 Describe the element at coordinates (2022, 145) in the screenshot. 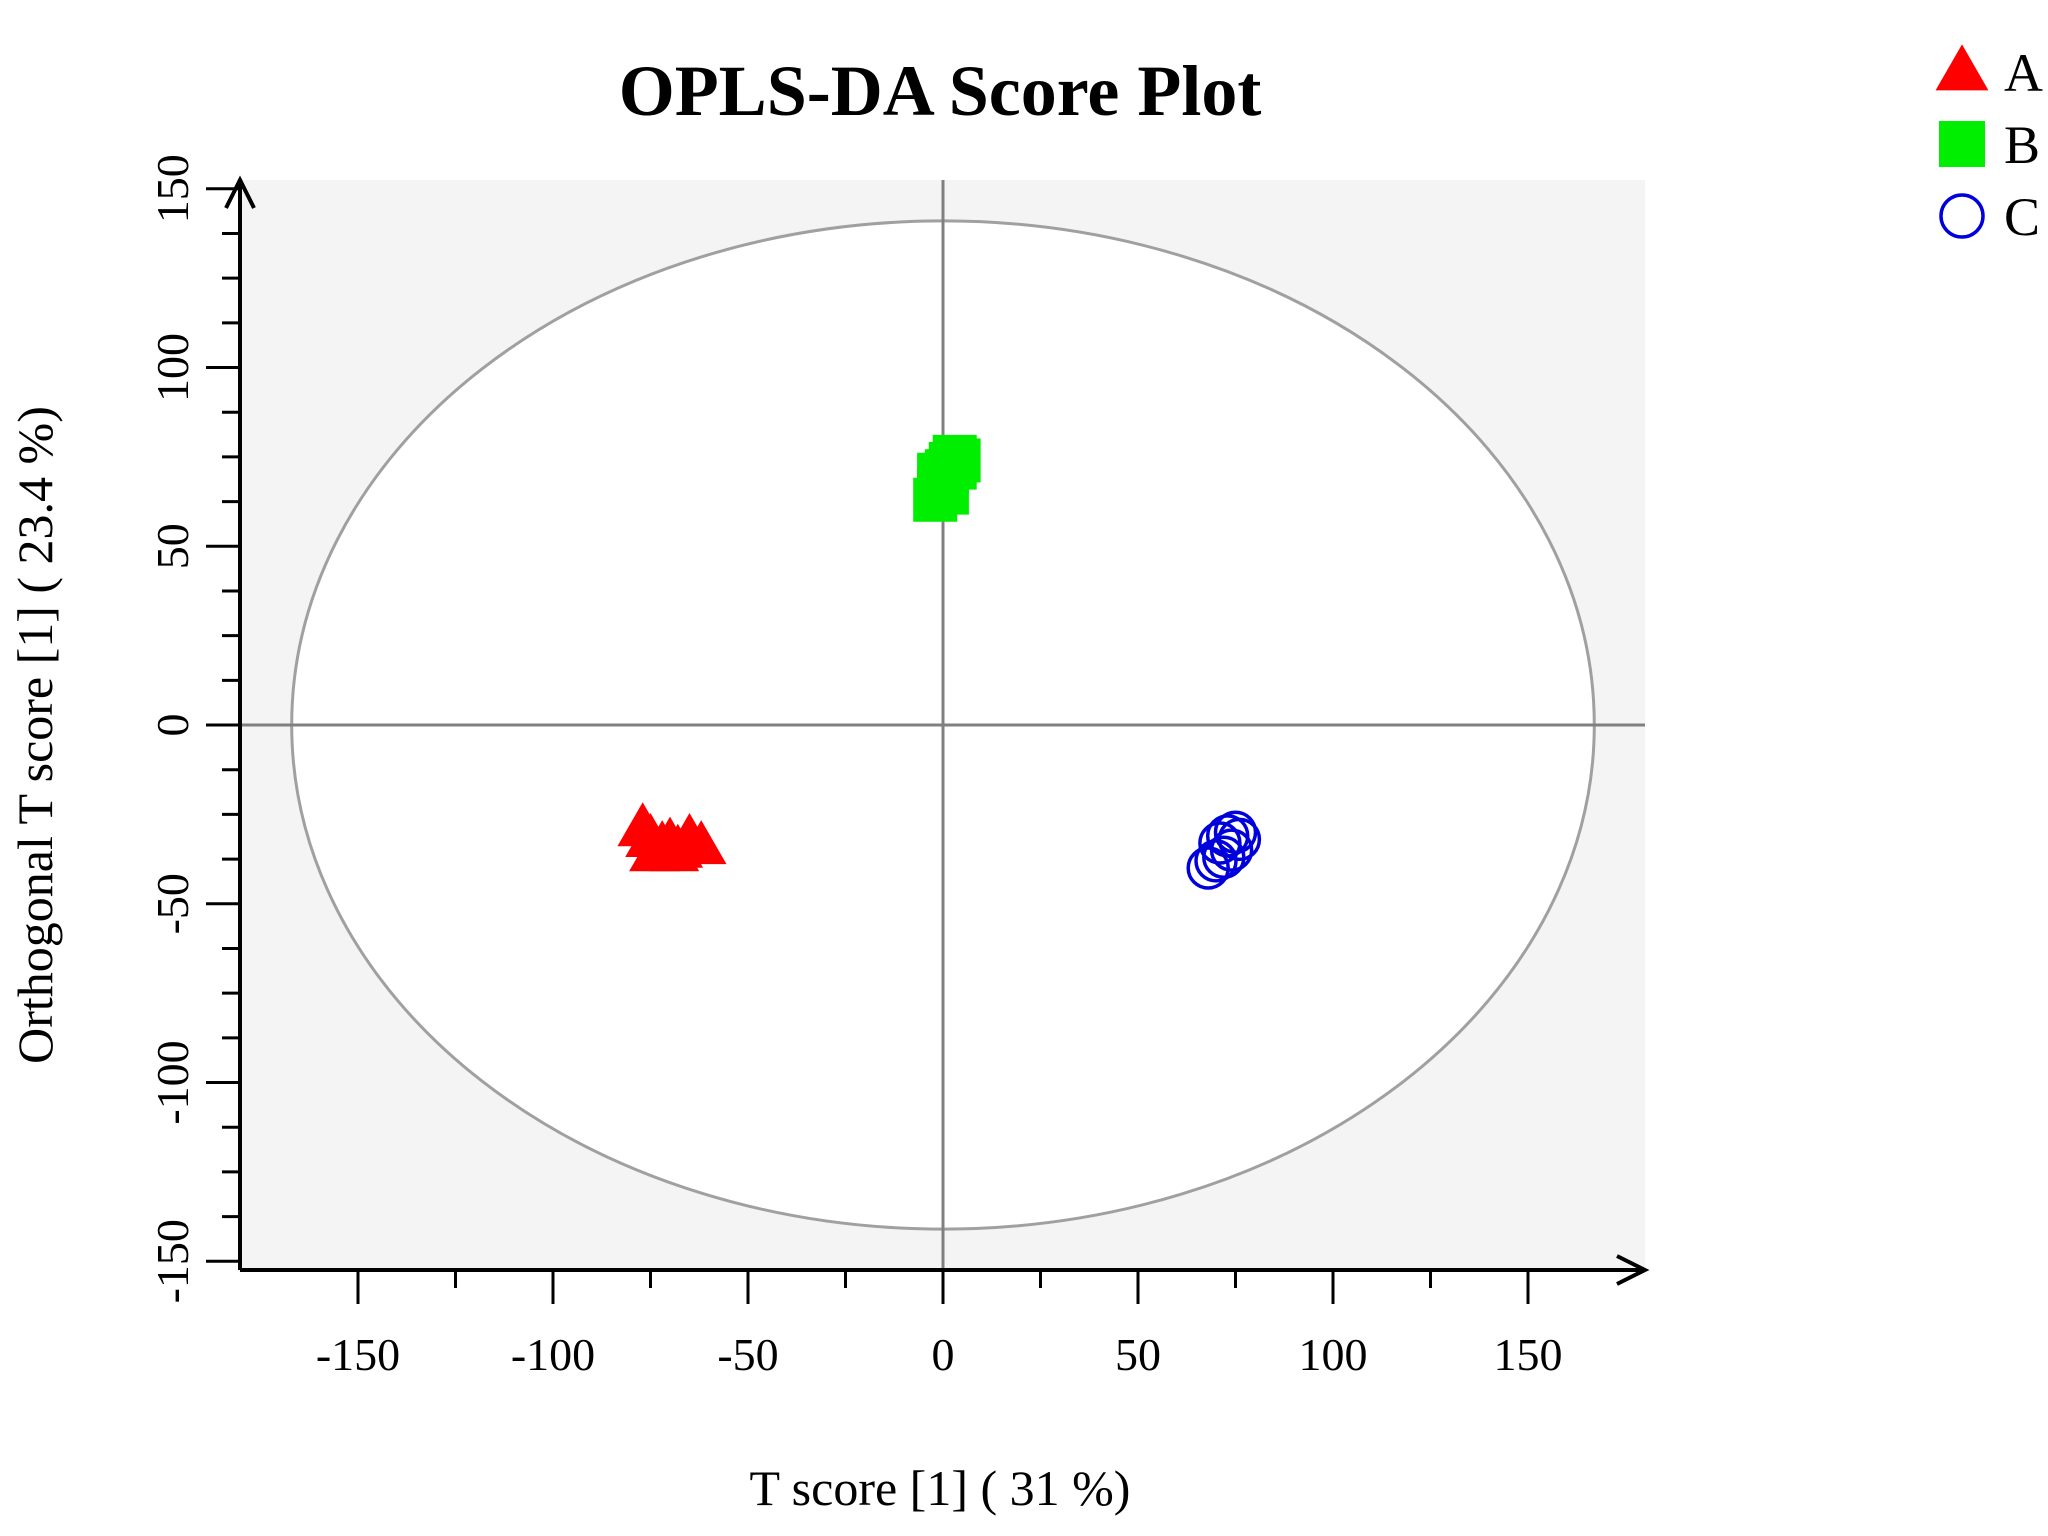

I see `legend-label-b: B` at that location.